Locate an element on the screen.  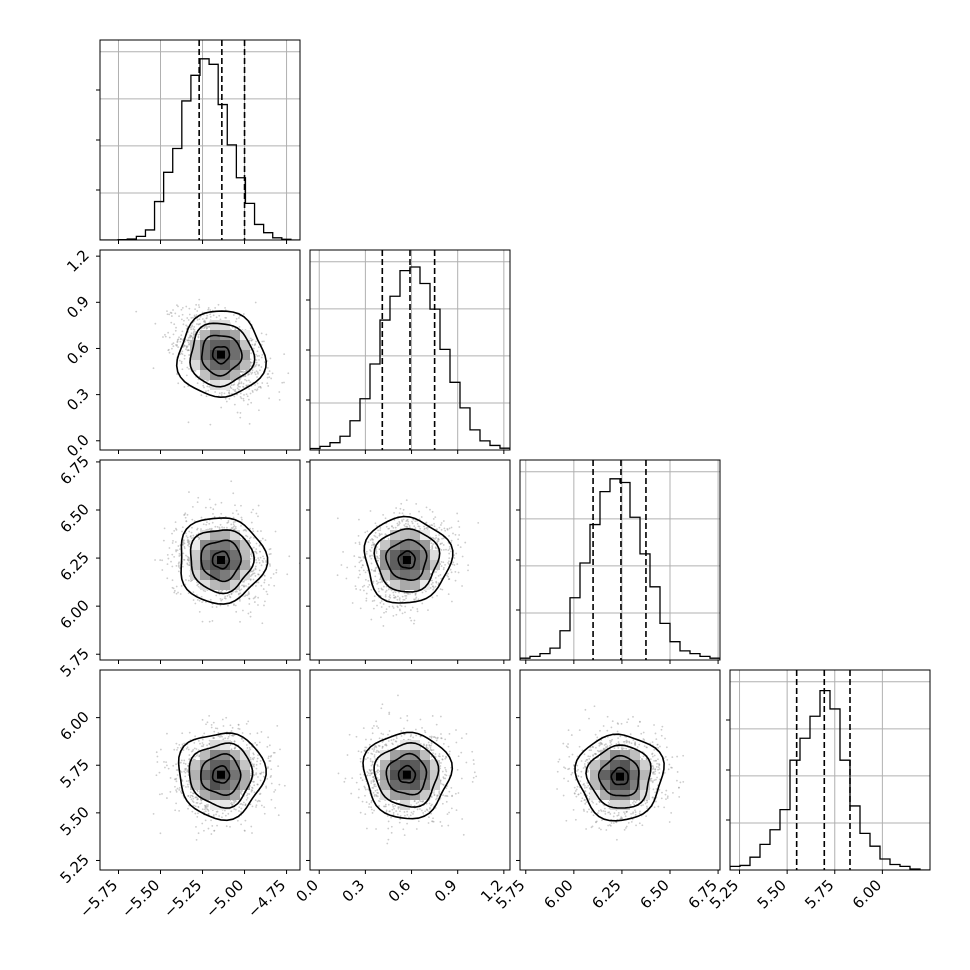
histogram-step-line is located at coordinates (620, 569).